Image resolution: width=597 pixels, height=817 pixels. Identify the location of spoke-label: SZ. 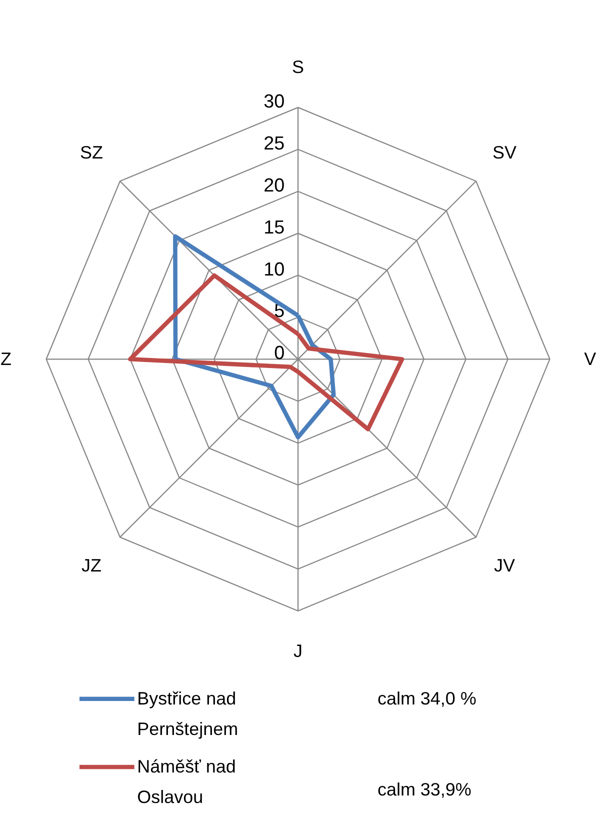
(92, 152).